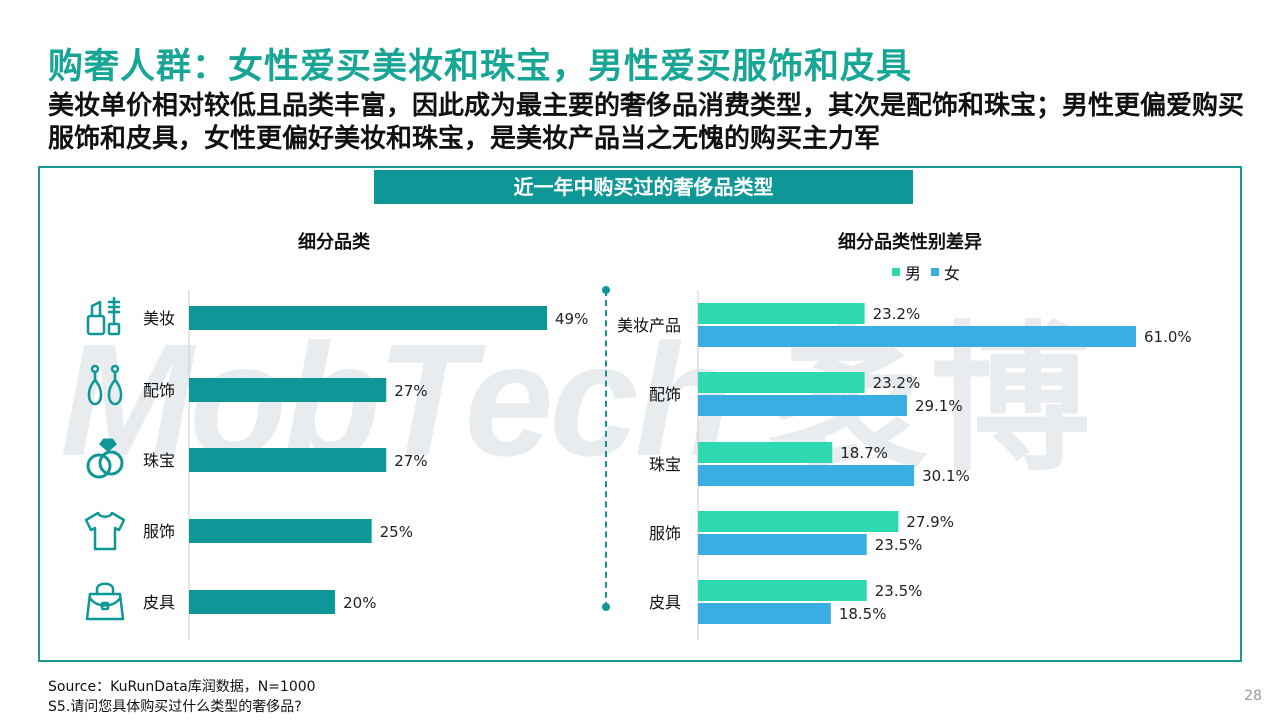 The image size is (1280, 720). Describe the element at coordinates (105, 601) in the screenshot. I see `handbag-icon` at that location.